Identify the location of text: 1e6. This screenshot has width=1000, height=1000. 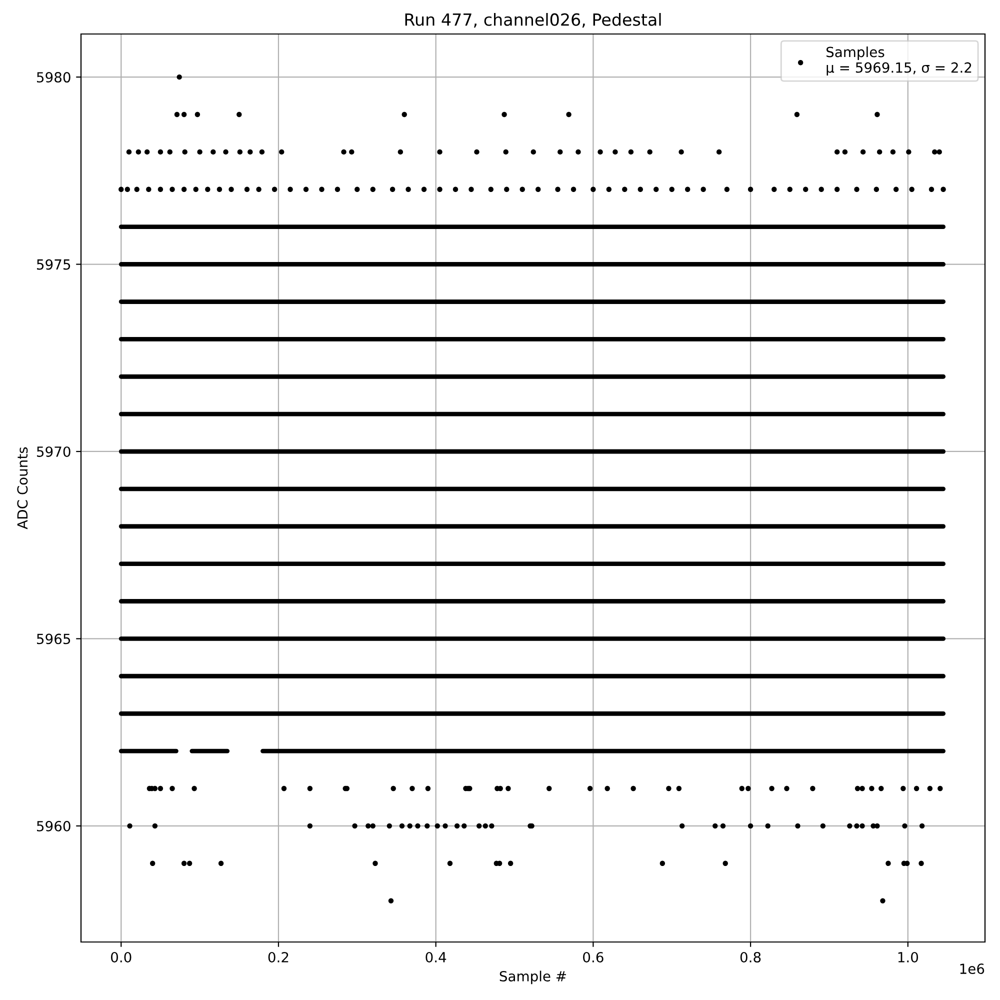
(972, 969).